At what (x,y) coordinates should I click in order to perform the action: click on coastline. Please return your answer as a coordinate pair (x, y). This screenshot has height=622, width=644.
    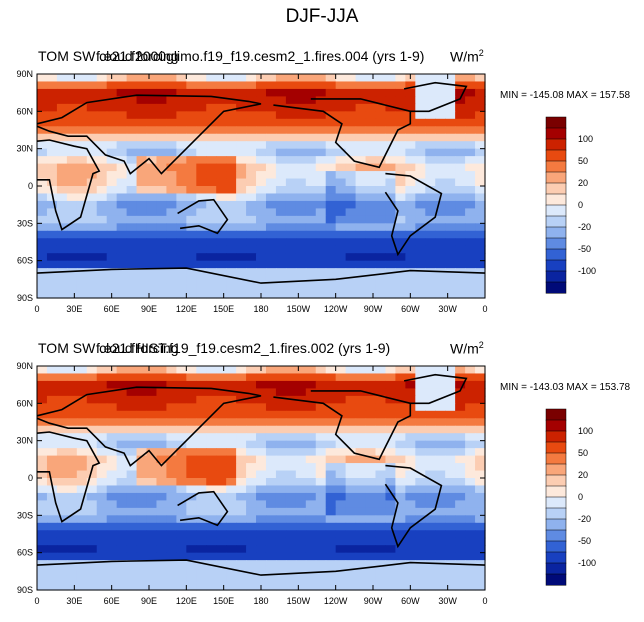
    Looking at the image, I should click on (68, 477).